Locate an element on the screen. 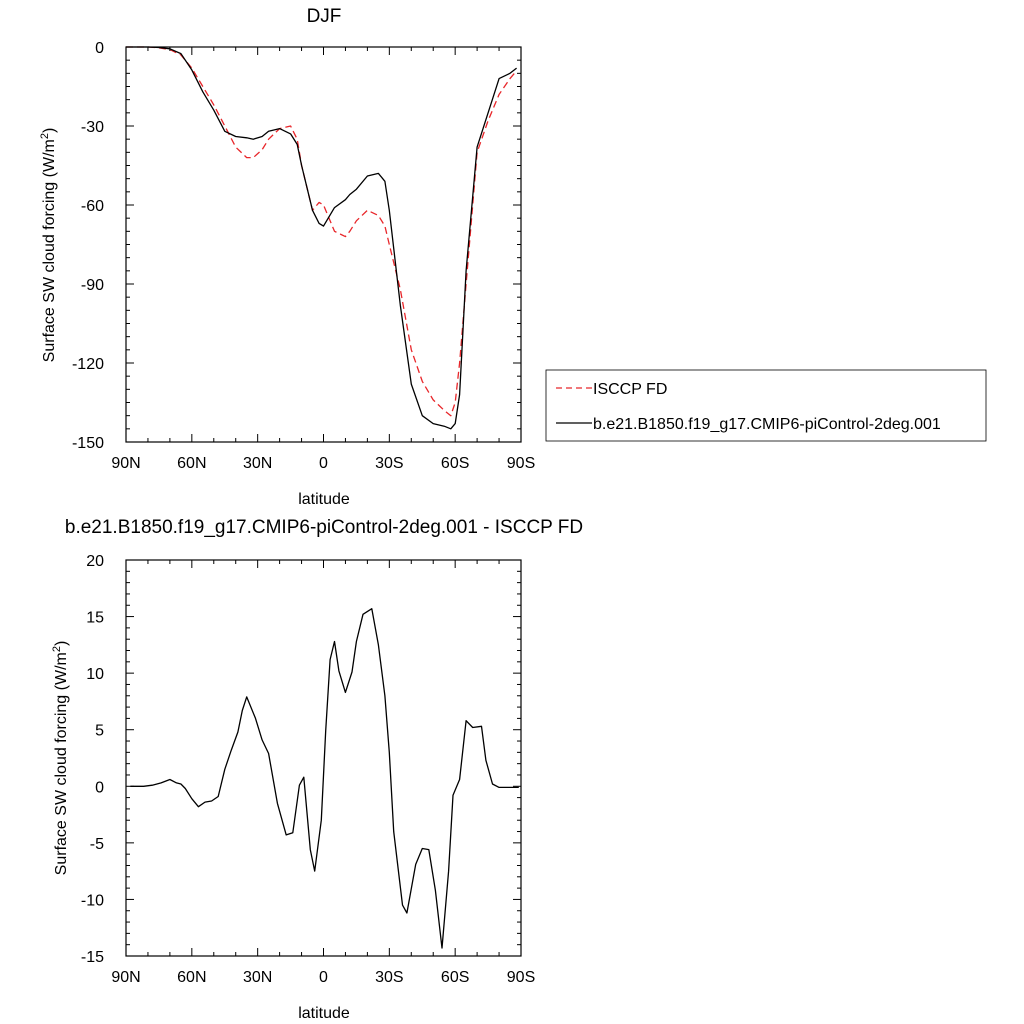 The width and height of the screenshot is (1024, 1024). y-tick-label: -5 is located at coordinates (97, 844).